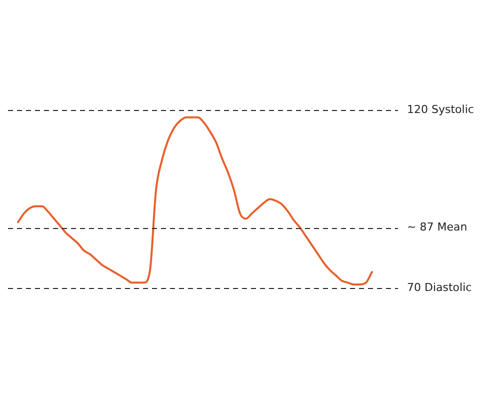  Describe the element at coordinates (439, 287) in the screenshot. I see `ref-line-label: 70 Diastolic` at that location.